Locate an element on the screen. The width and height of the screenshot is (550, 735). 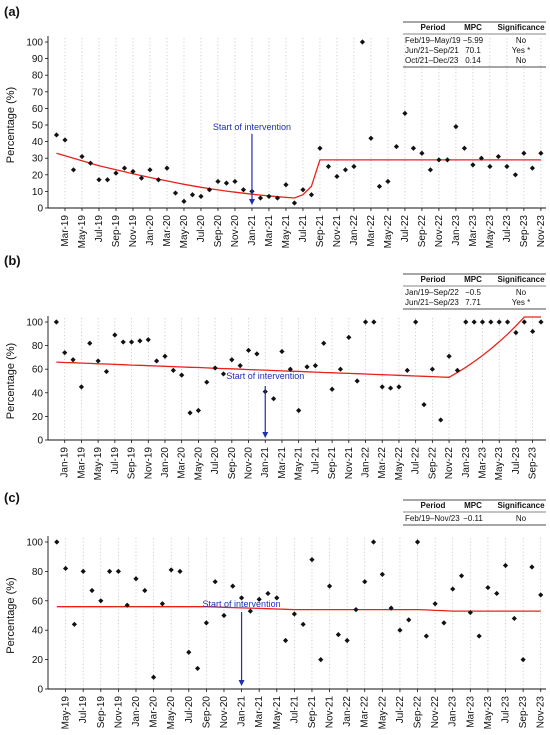
x-tick-label: Nov-21 is located at coordinates (349, 463).